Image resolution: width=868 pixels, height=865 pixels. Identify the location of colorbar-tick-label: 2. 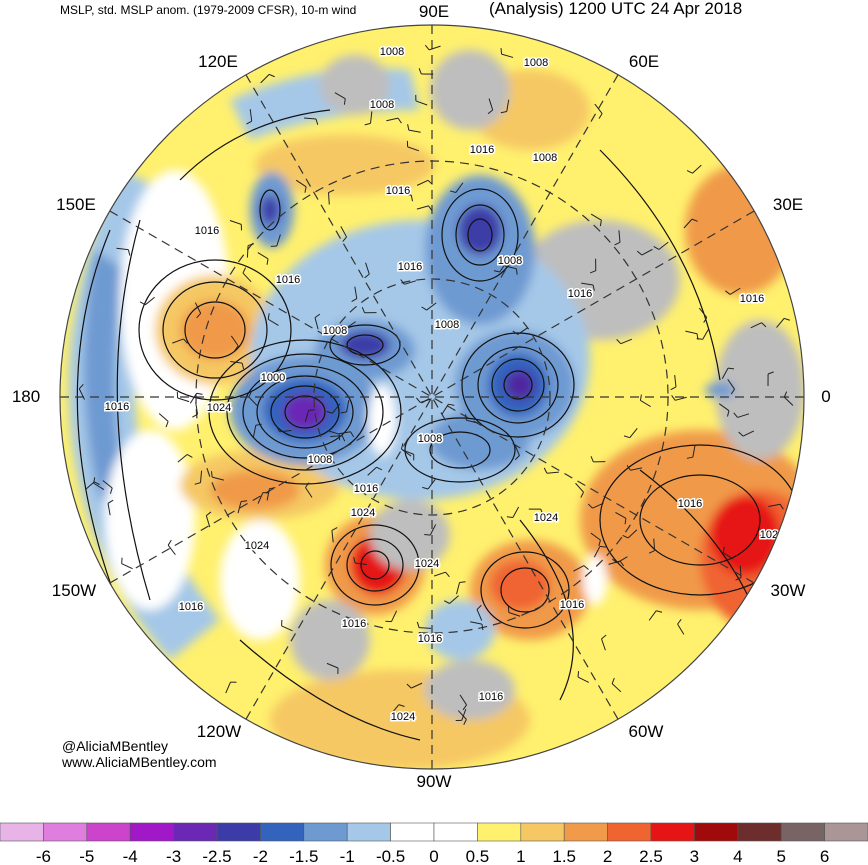
(607, 856).